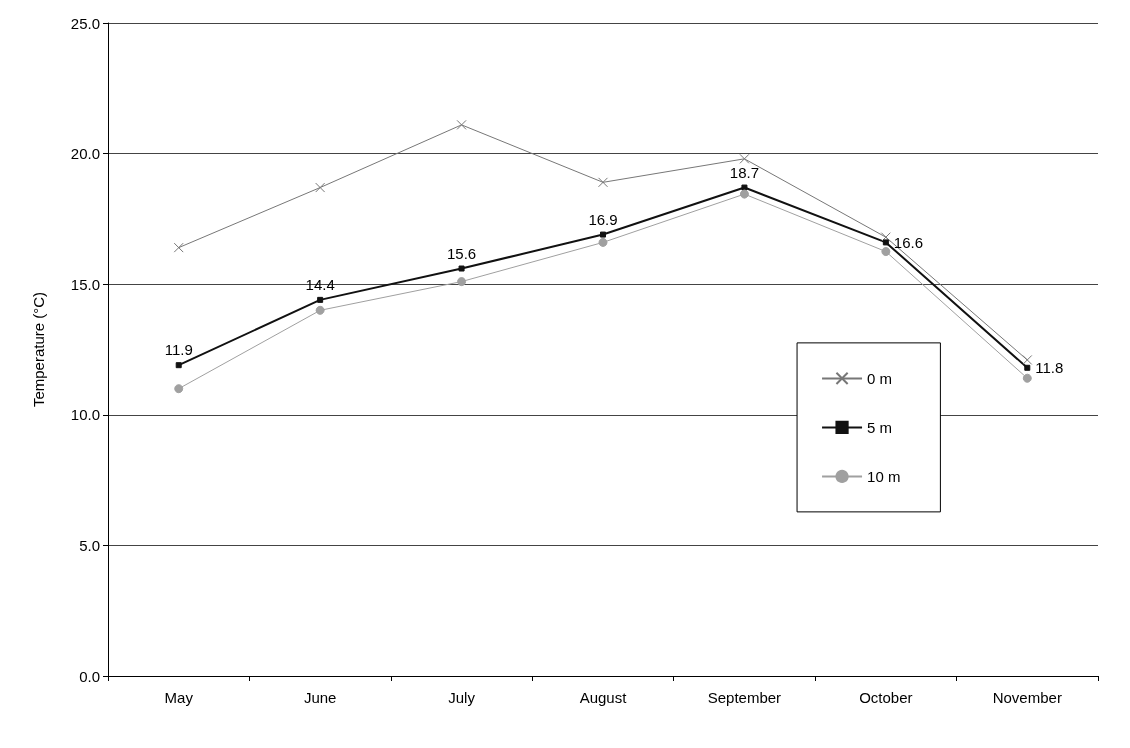 The height and width of the screenshot is (748, 1130). Describe the element at coordinates (320, 697) in the screenshot. I see `x-tick-label: June` at that location.